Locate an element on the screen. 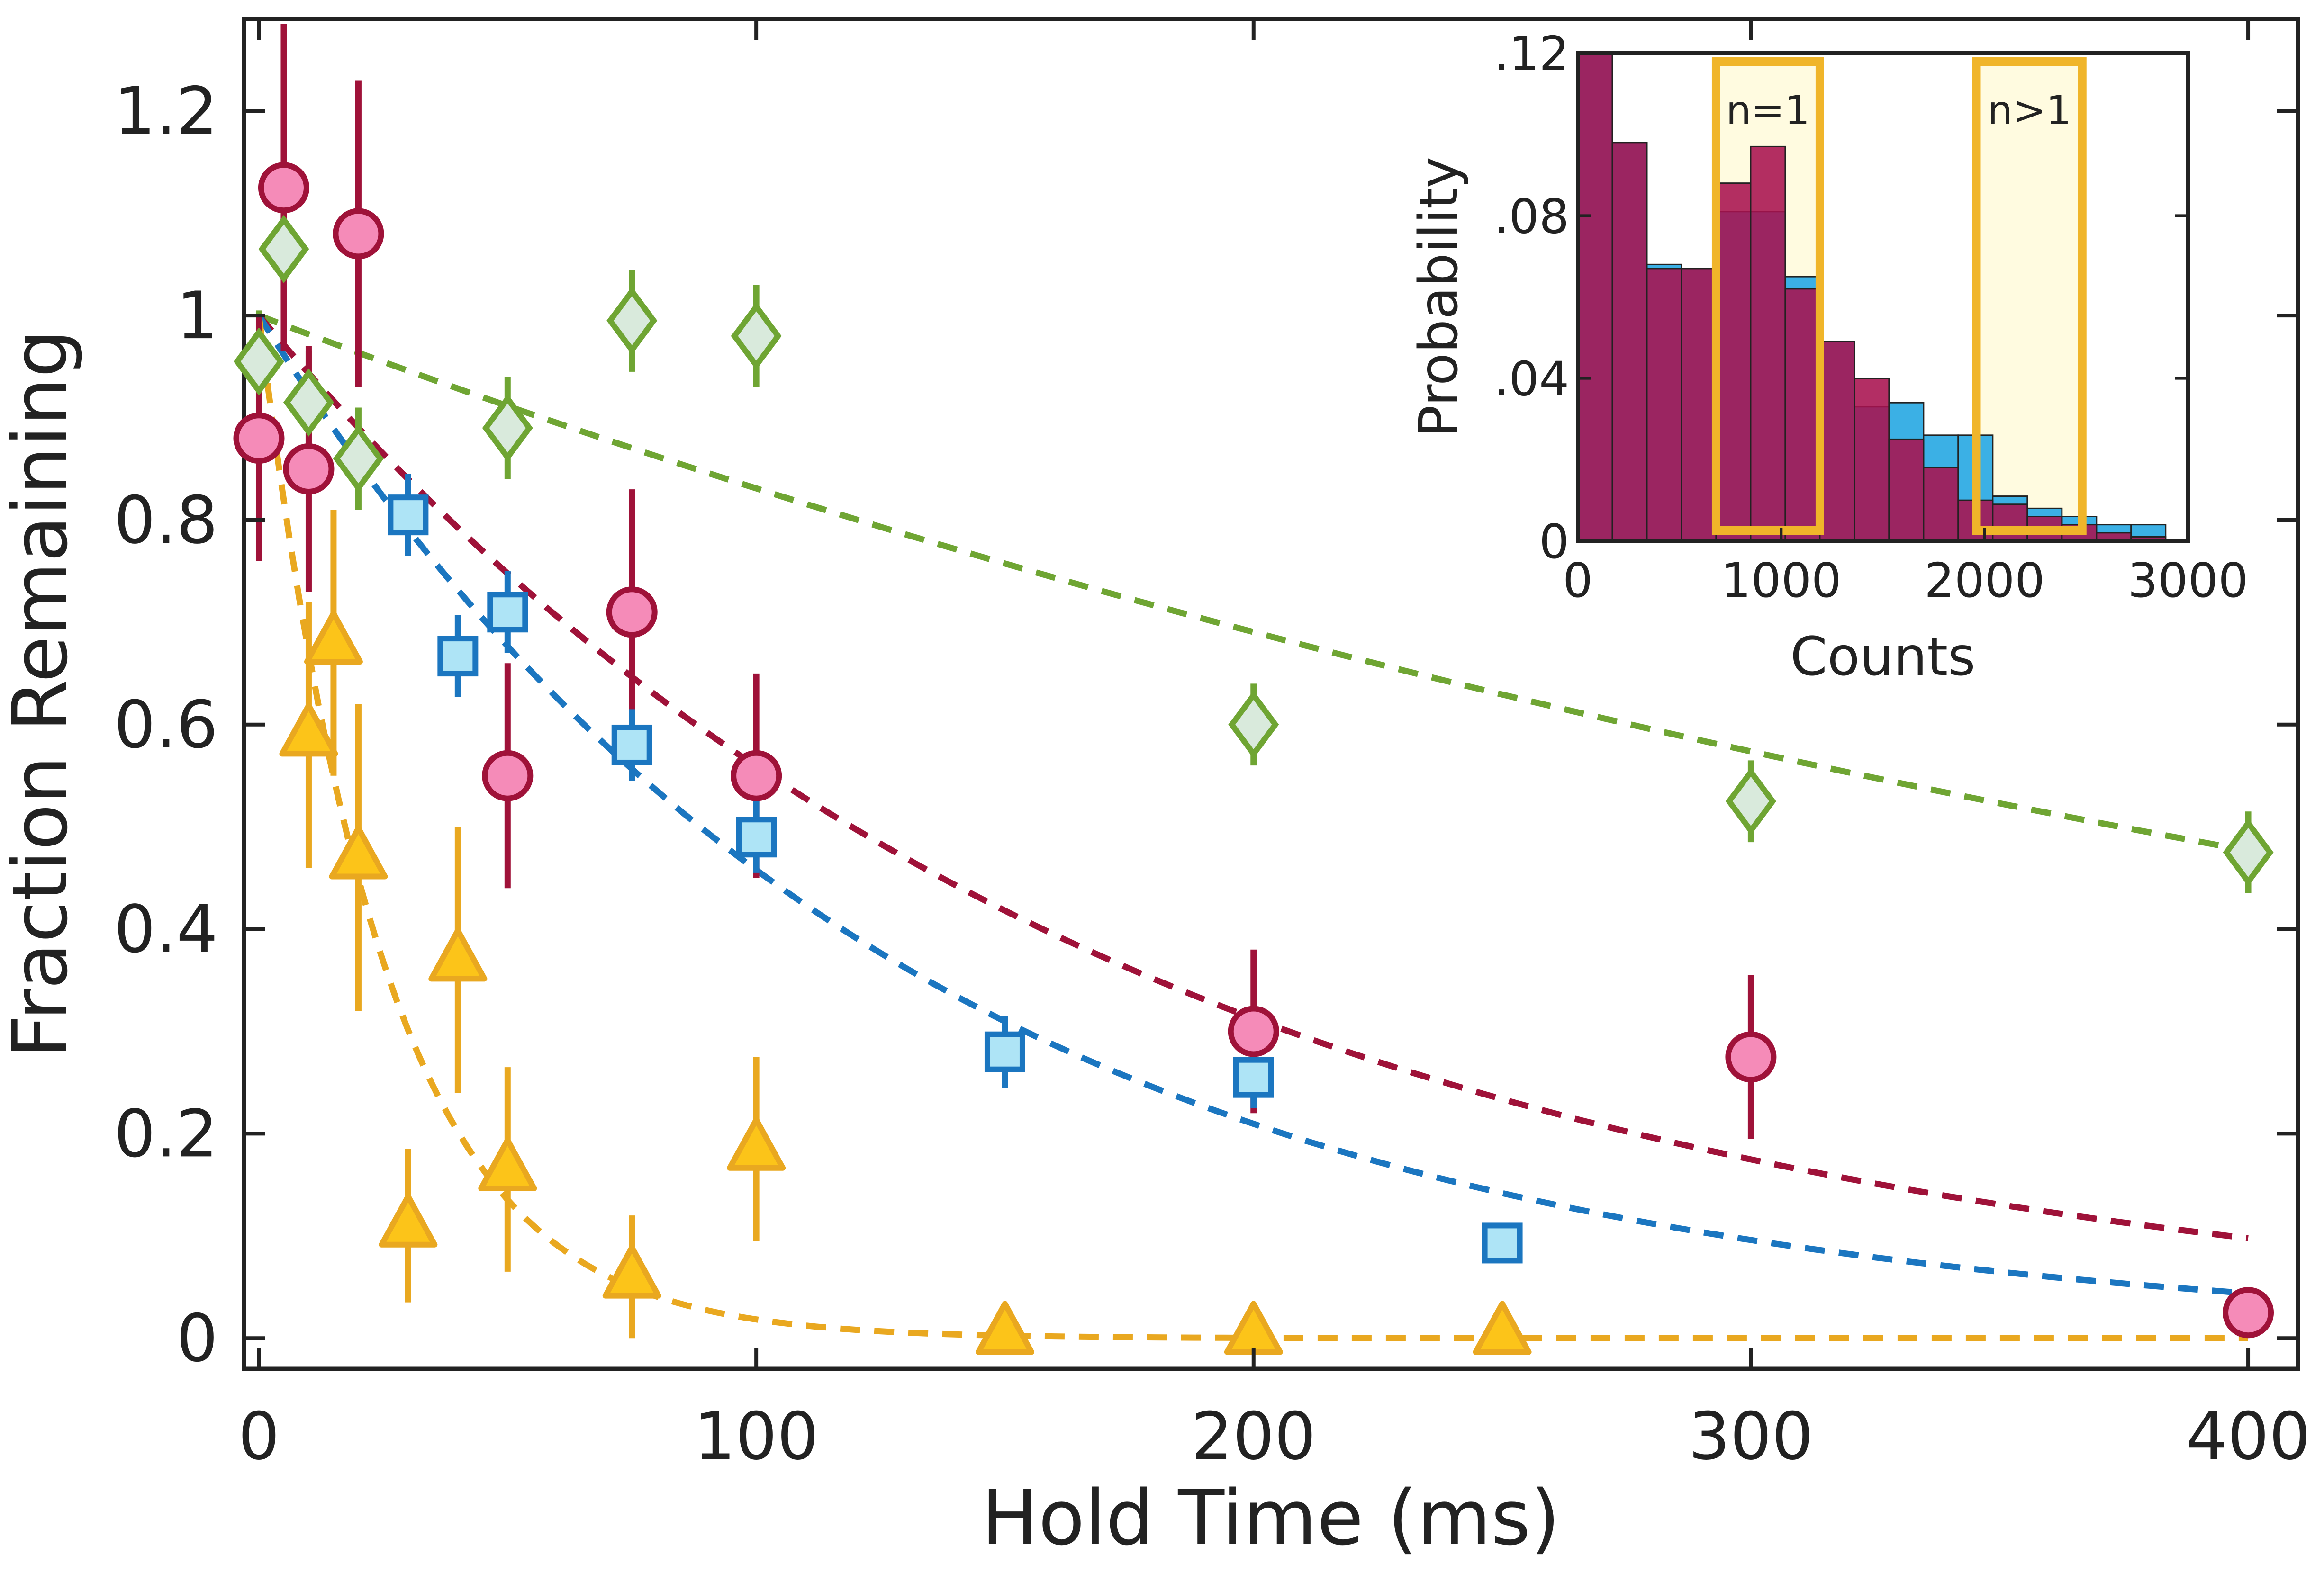 The width and height of the screenshot is (2324, 1573). y-tick-label-0.6: 0.6 is located at coordinates (166, 725).